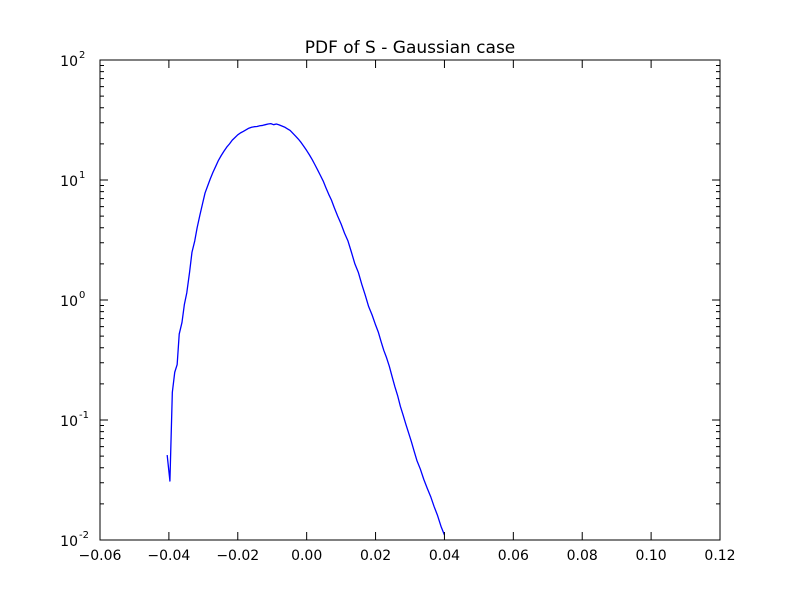  Describe the element at coordinates (375, 556) in the screenshot. I see `x-tick-label: 0.02` at that location.